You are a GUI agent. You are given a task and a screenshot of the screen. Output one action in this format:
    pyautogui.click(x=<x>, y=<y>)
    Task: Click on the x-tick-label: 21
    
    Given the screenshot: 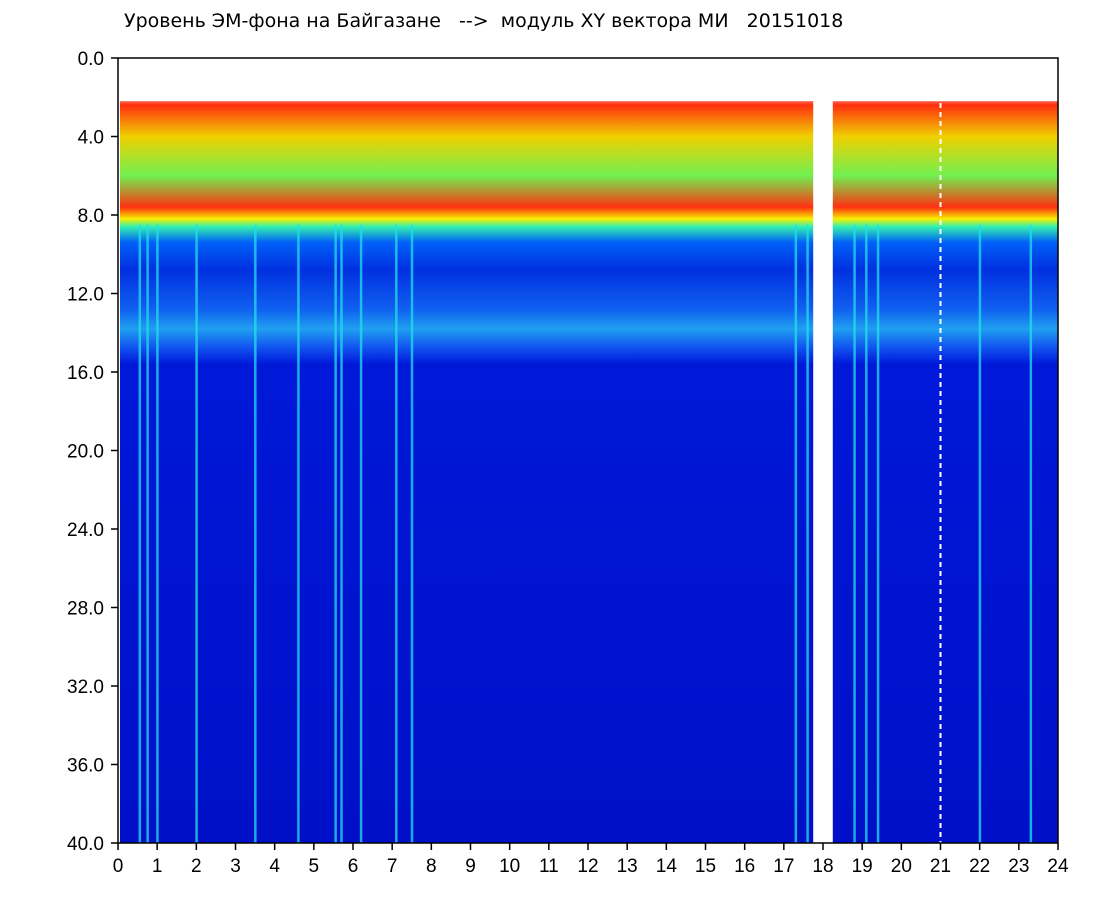 What is the action you would take?
    pyautogui.click(x=940, y=866)
    